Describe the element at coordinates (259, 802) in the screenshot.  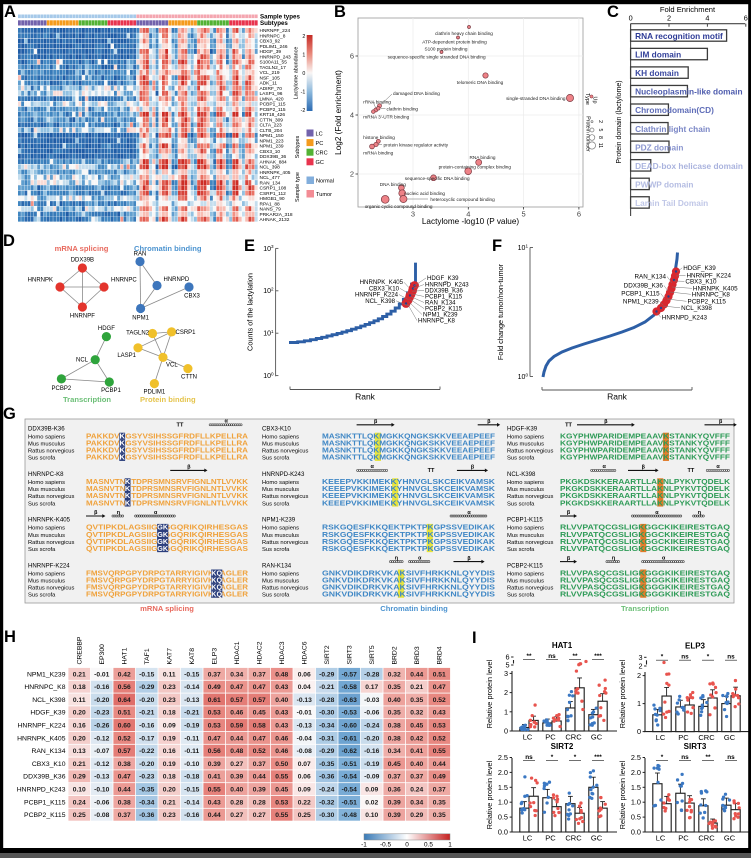
I see `svg-text: 0.28` at that location.